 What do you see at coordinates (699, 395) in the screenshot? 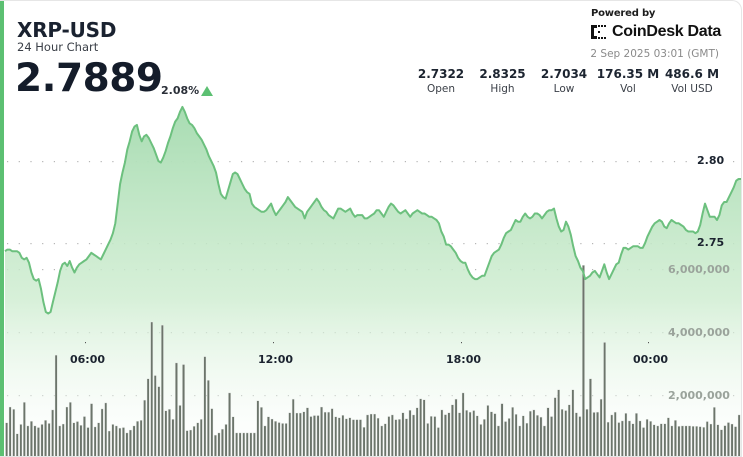
I see `y-tick-label-volume: 2,000,000` at bounding box center [699, 395].